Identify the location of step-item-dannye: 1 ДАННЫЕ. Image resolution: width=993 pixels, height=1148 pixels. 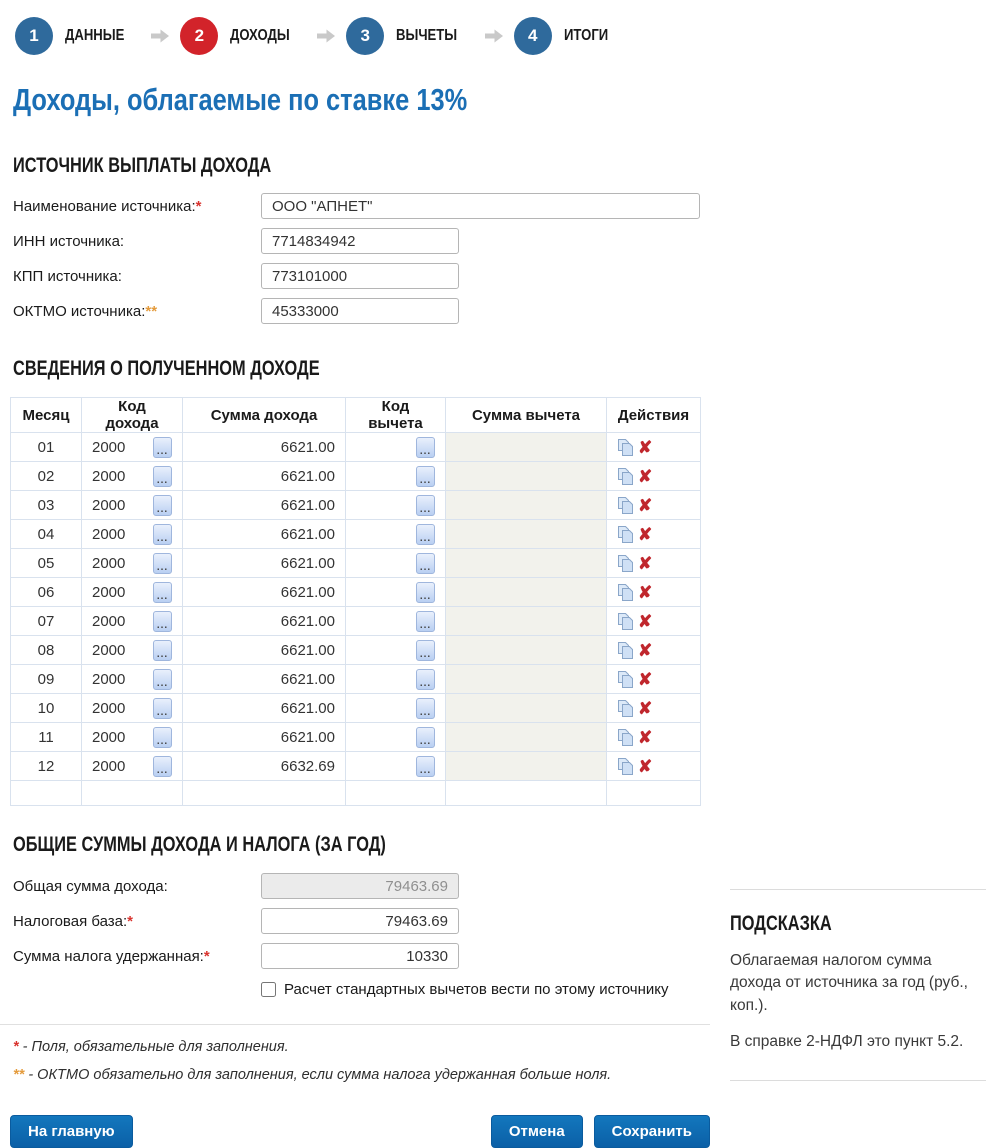
(76, 36).